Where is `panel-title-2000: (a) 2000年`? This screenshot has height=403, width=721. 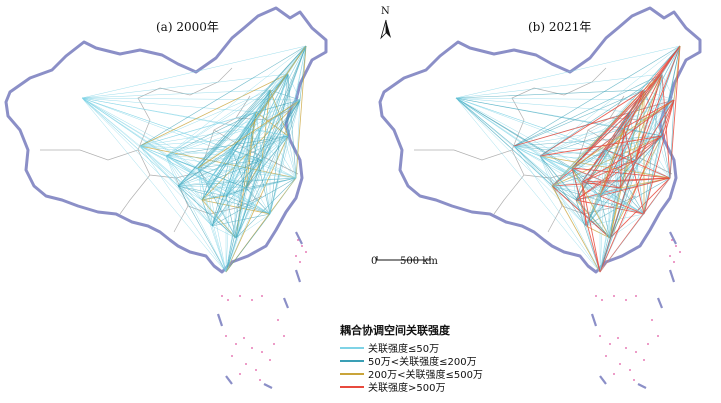 panel-title-2000: (a) 2000年 is located at coordinates (187, 27).